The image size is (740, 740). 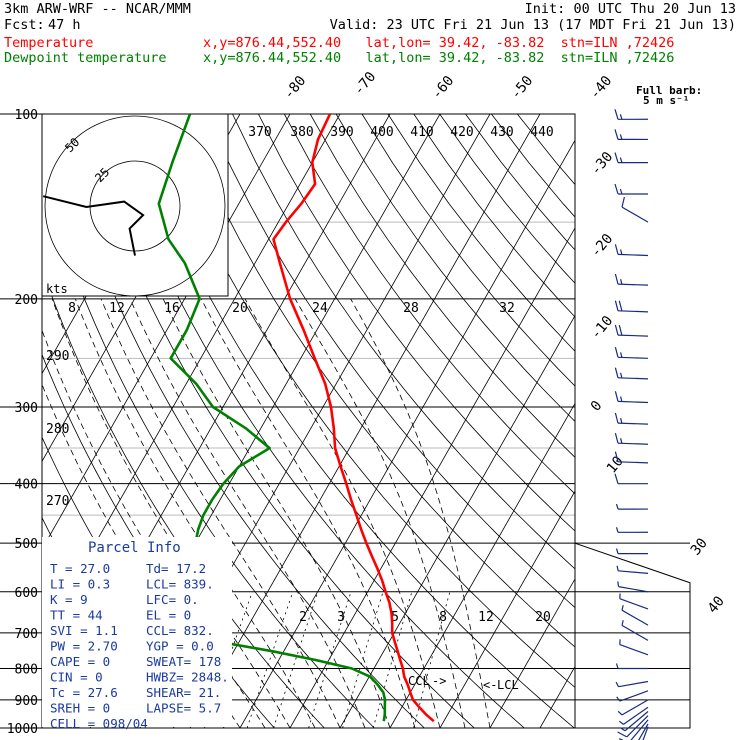 What do you see at coordinates (69, 599) in the screenshot?
I see `parcel-param-left: K = 9` at bounding box center [69, 599].